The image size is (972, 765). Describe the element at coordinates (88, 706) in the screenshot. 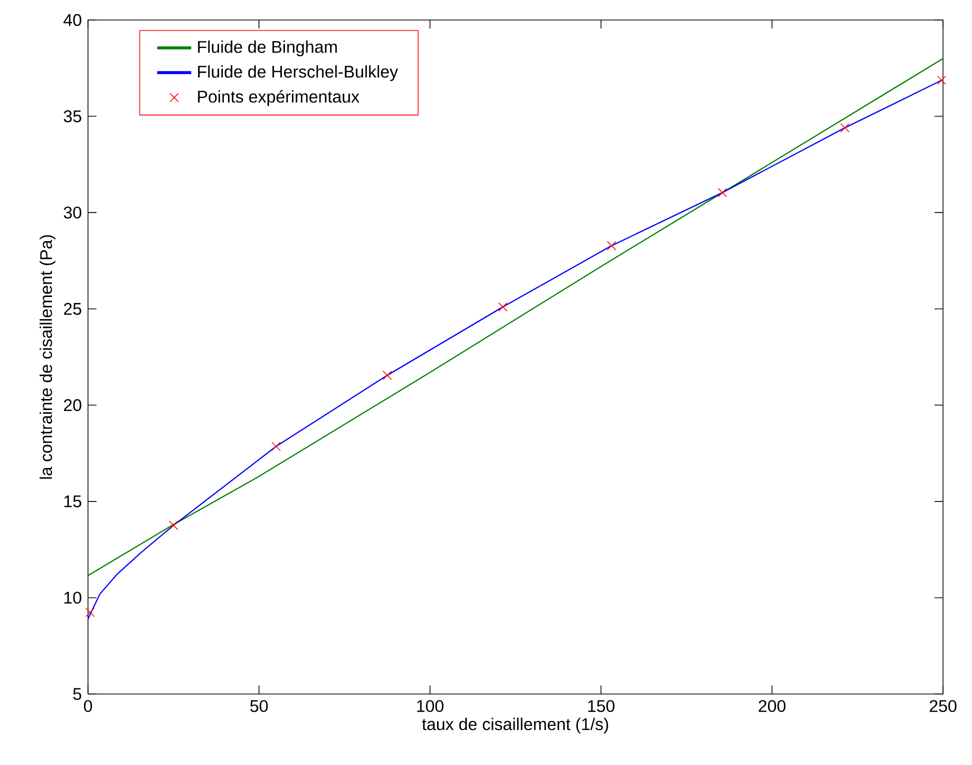

I see `x-tick-label: 0` at that location.